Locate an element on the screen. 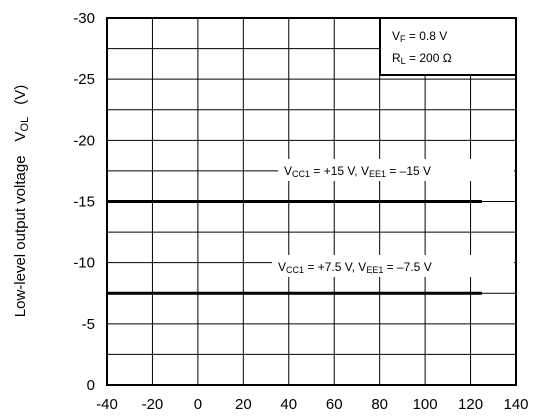 The image size is (534, 419). x-tick-label: 0 is located at coordinates (198, 404).